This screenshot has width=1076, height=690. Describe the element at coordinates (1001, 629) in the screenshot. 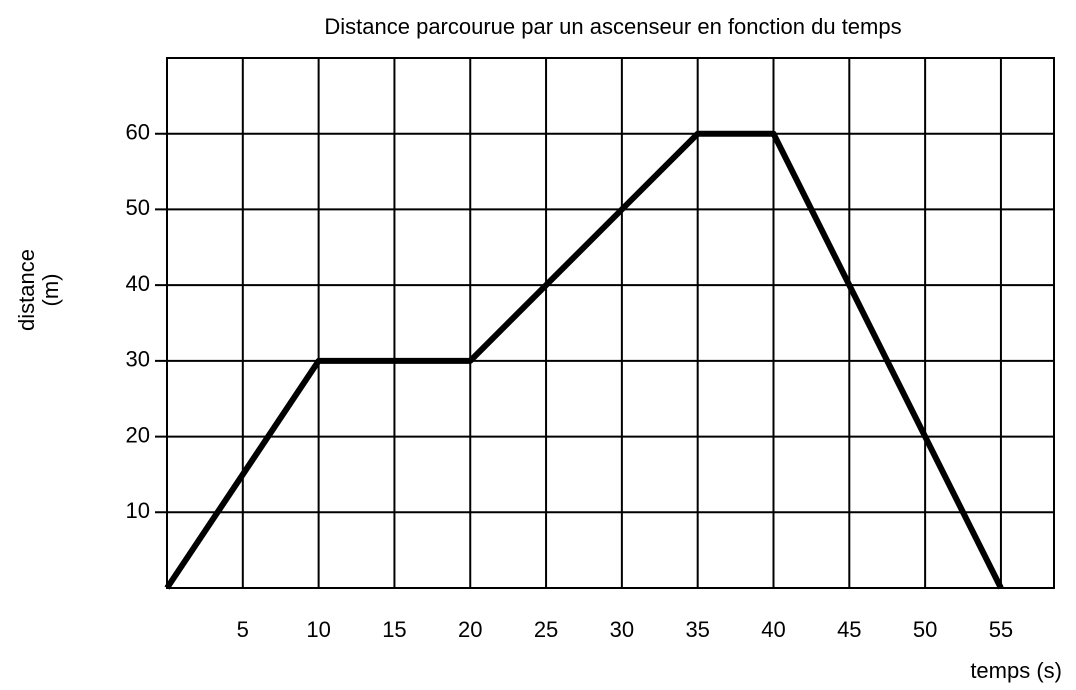

I see `x-tick-label: 55` at that location.